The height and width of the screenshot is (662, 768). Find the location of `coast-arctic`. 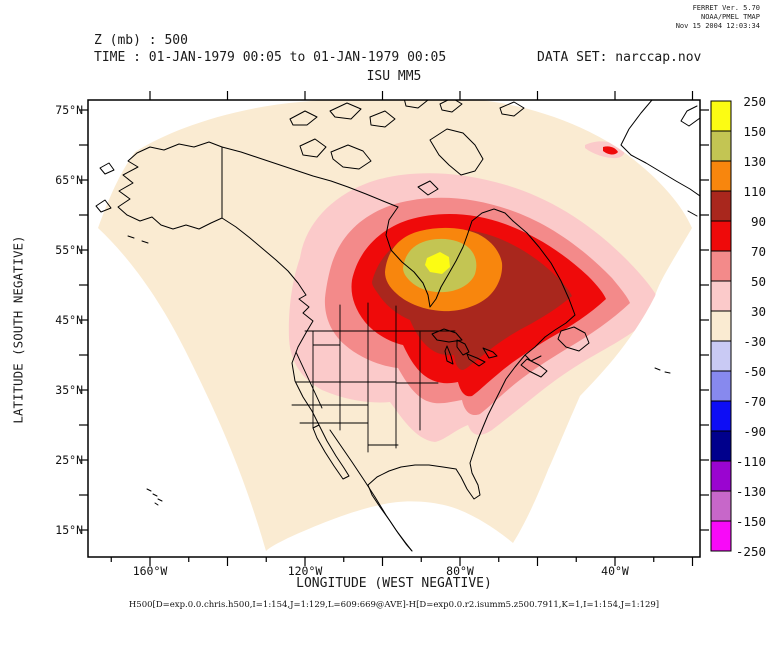

coast-arctic is located at coordinates (310, 177).